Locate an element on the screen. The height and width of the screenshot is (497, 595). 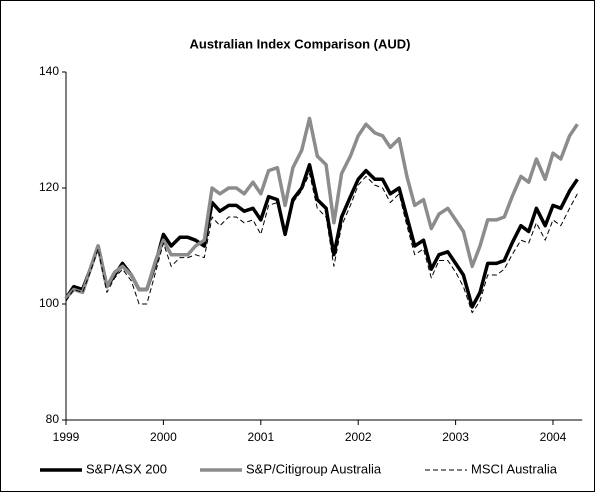
legend-label: MSCI Australia is located at coordinates (514, 468).